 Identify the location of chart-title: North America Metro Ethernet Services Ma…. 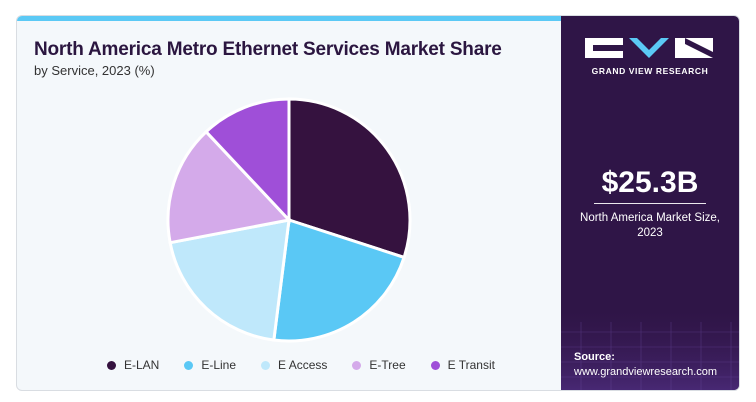
(268, 49).